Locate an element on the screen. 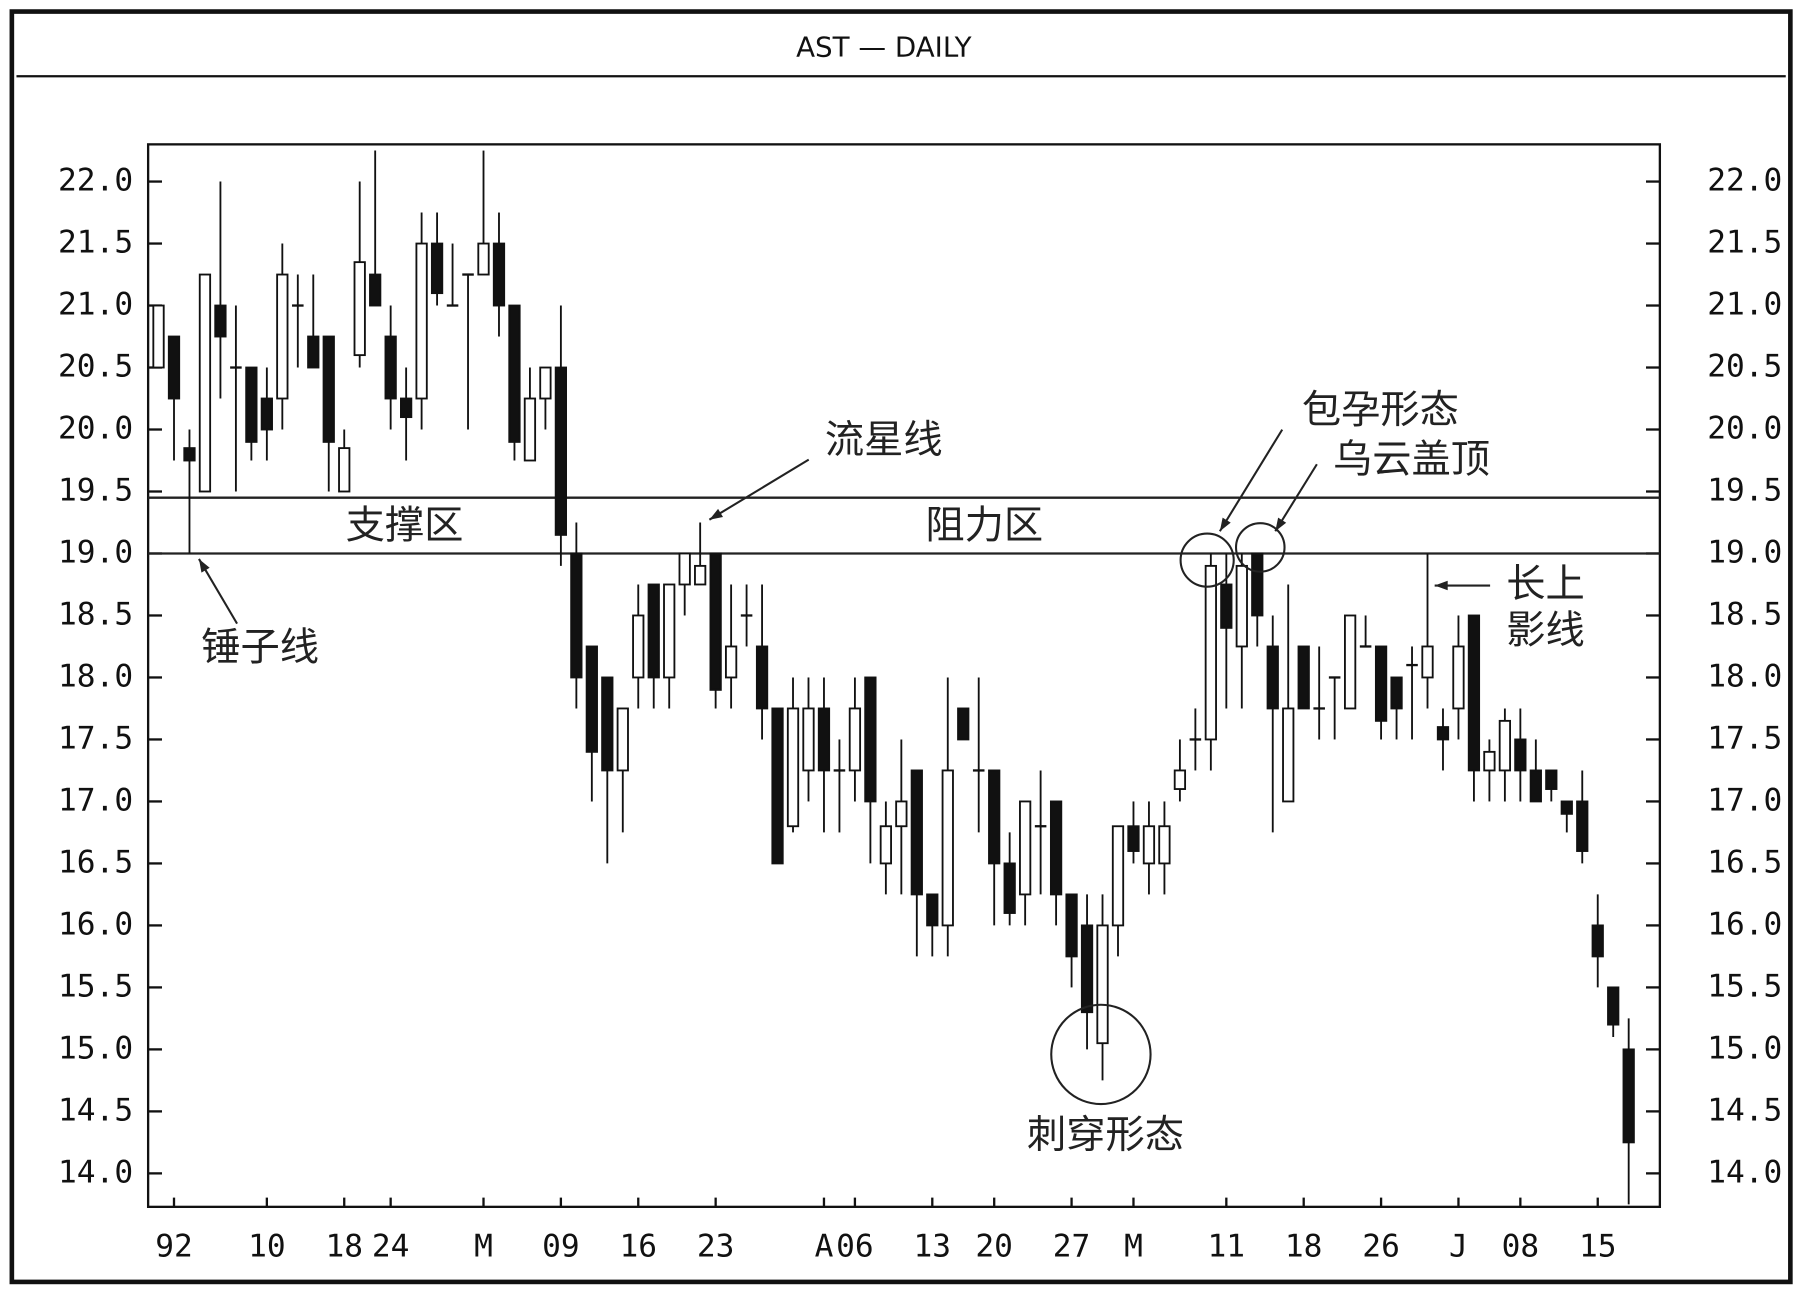  x-tick-label: 10 is located at coordinates (267, 1246).